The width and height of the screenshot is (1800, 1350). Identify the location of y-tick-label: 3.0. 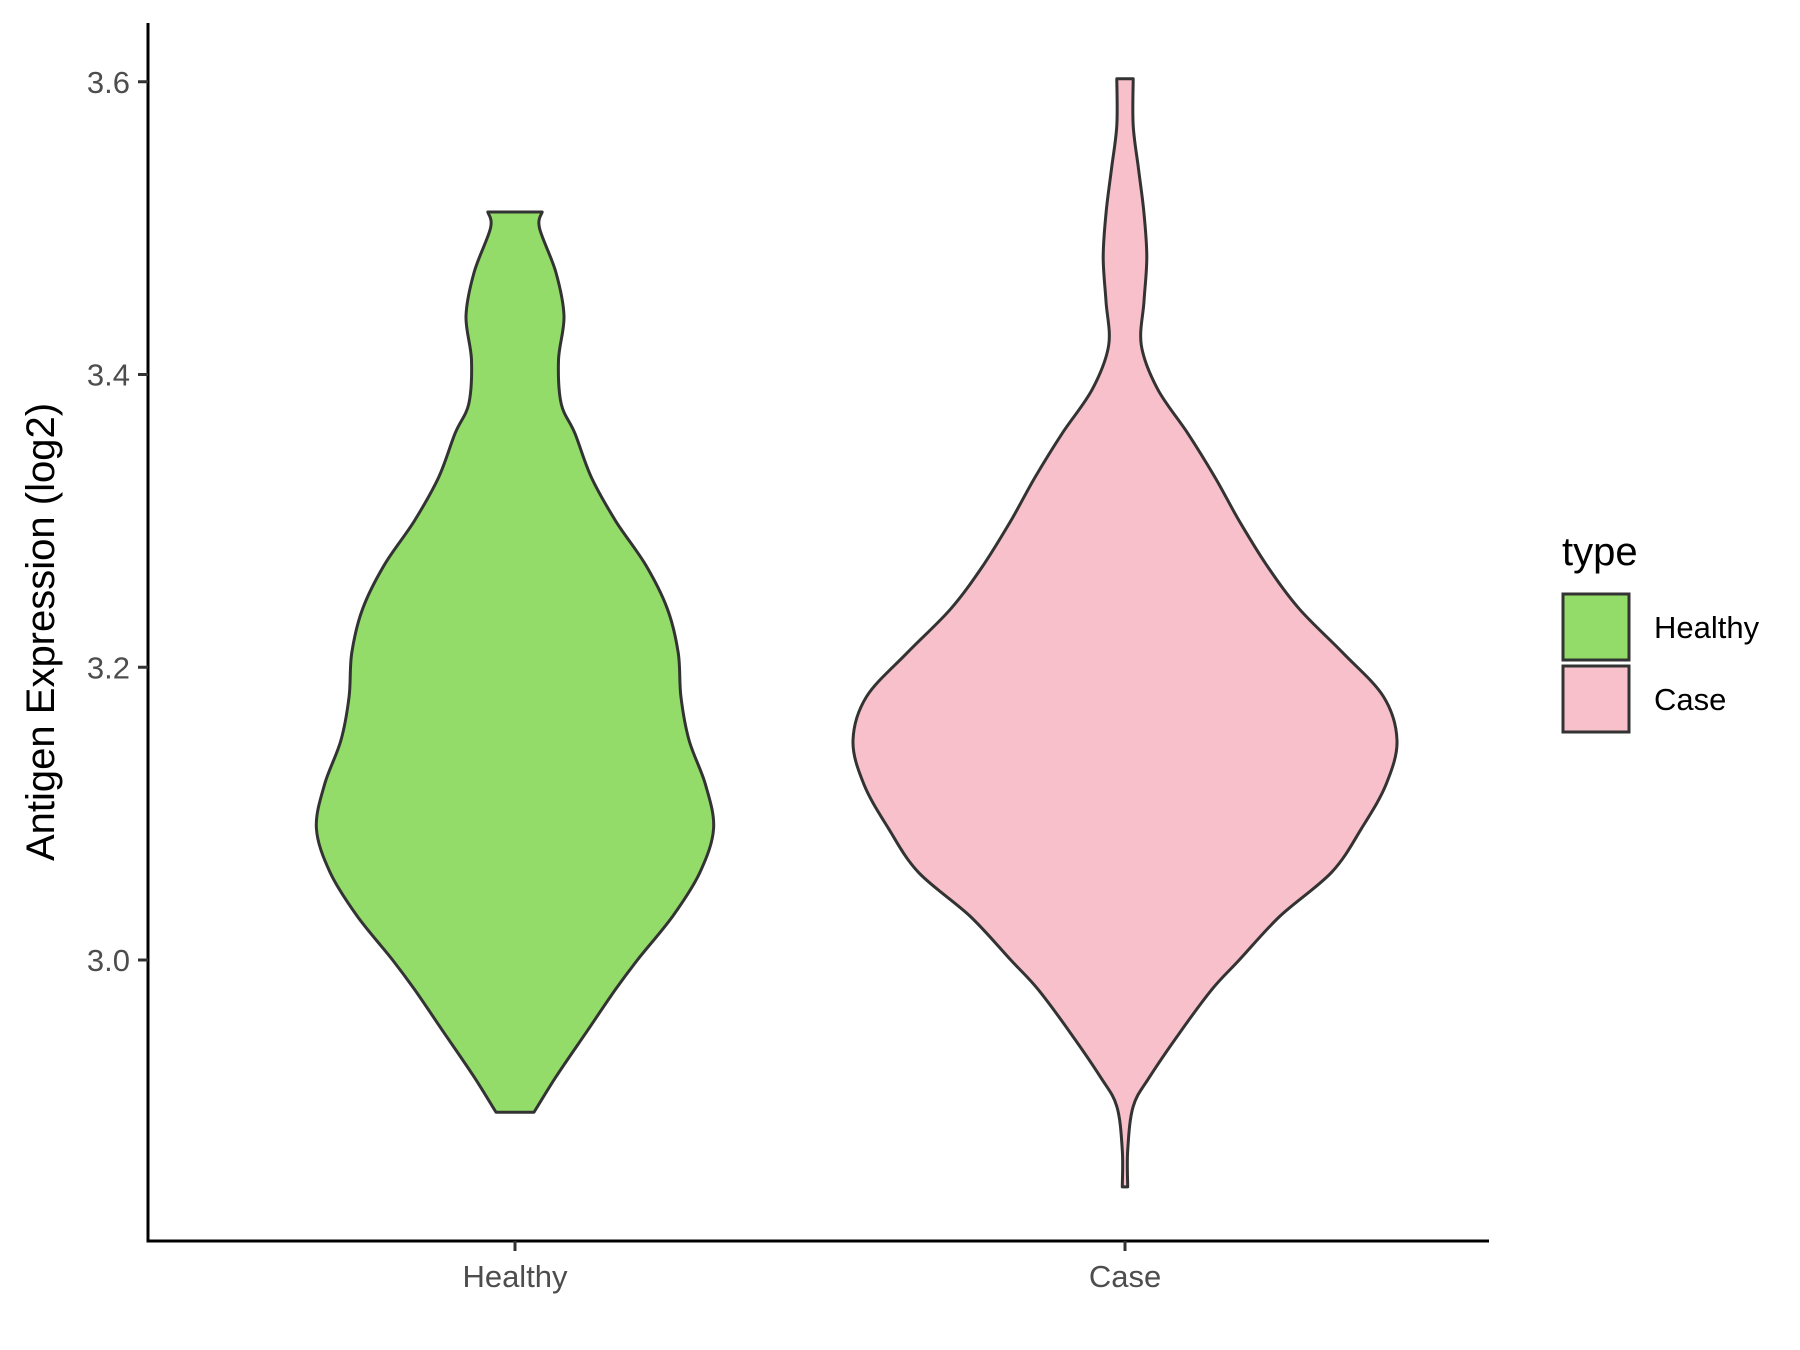
(108, 960).